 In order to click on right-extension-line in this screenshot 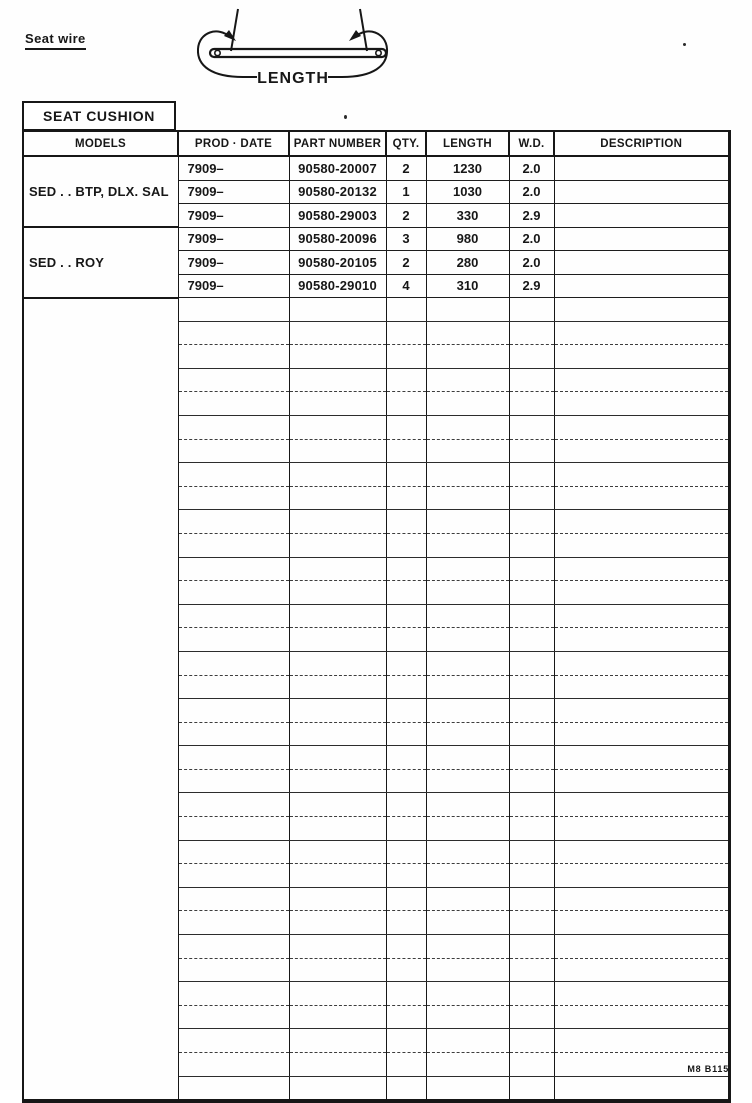, I will do `click(363, 30)`.